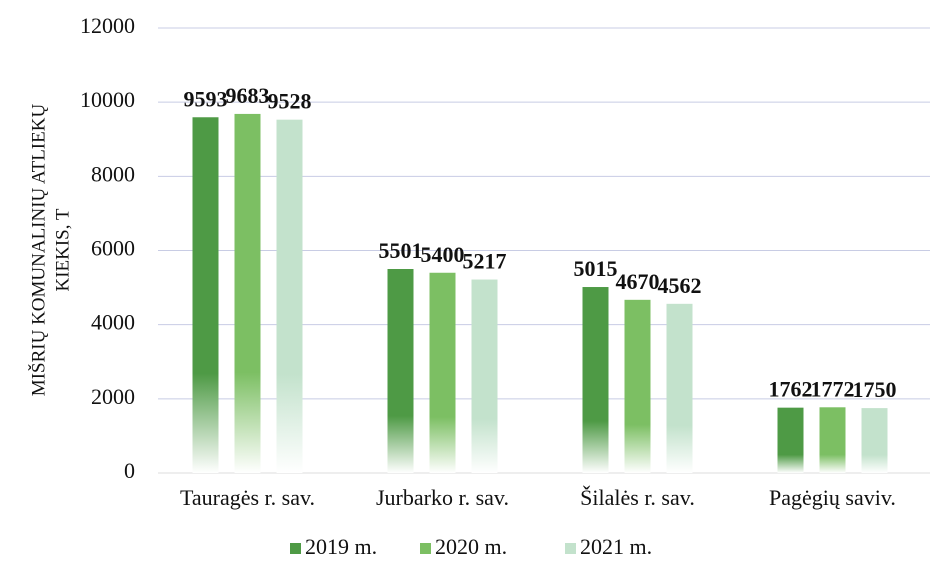  What do you see at coordinates (833, 388) in the screenshot?
I see `value-label: 1772` at bounding box center [833, 388].